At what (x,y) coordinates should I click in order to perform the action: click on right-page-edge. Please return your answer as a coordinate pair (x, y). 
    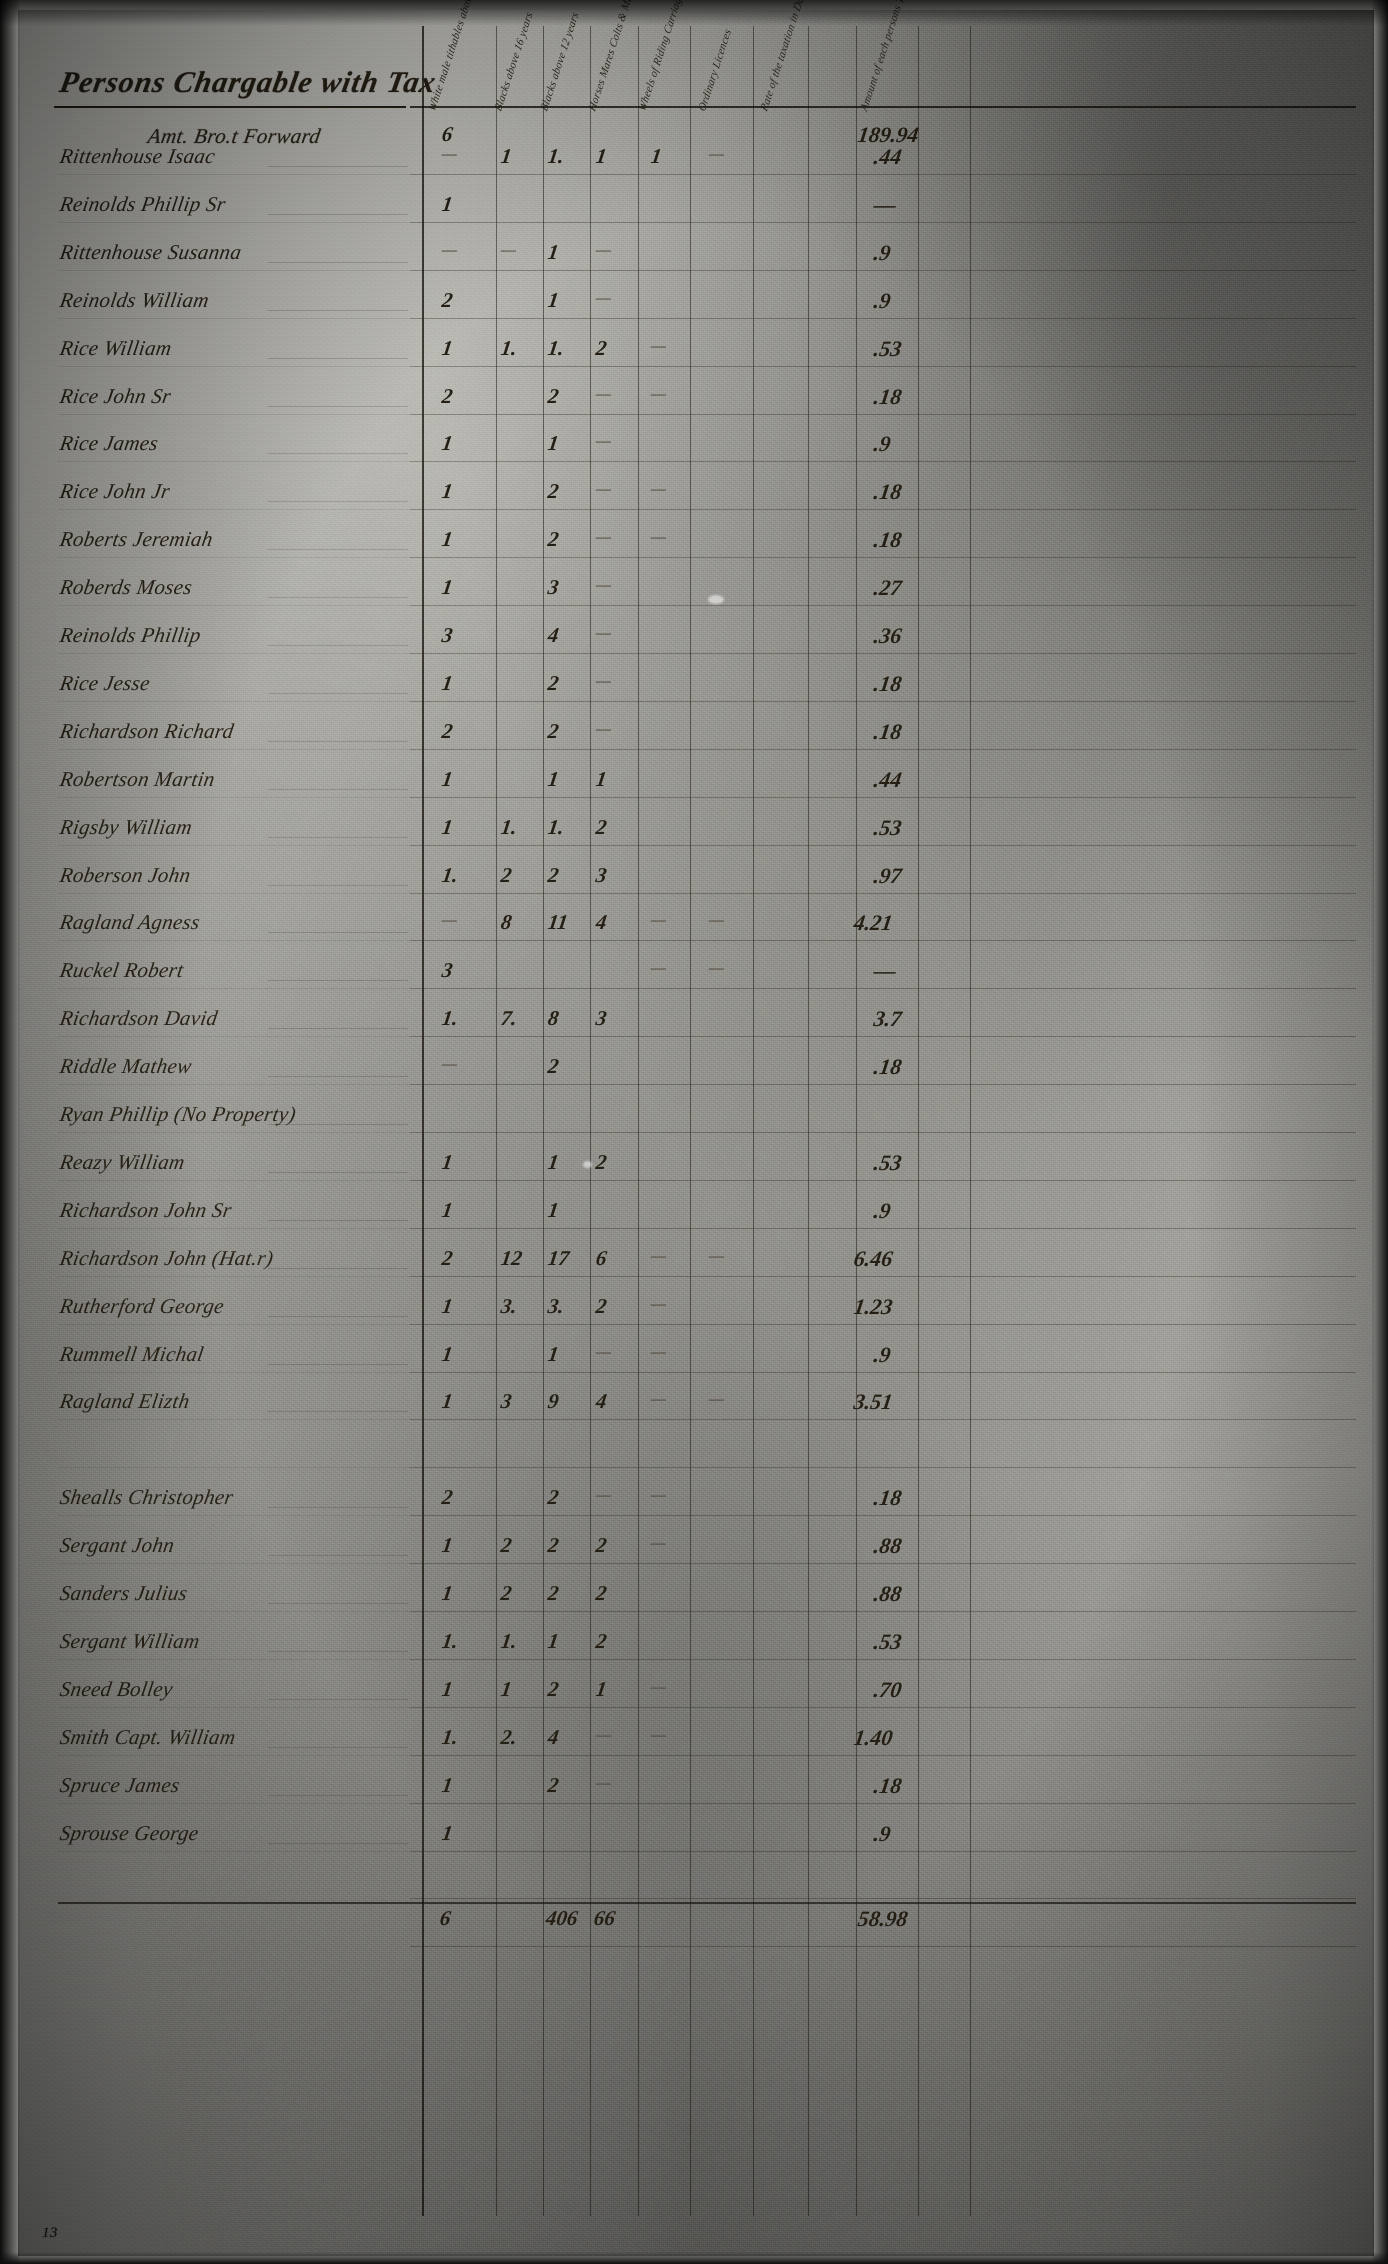
    Looking at the image, I should click on (1380, 1132).